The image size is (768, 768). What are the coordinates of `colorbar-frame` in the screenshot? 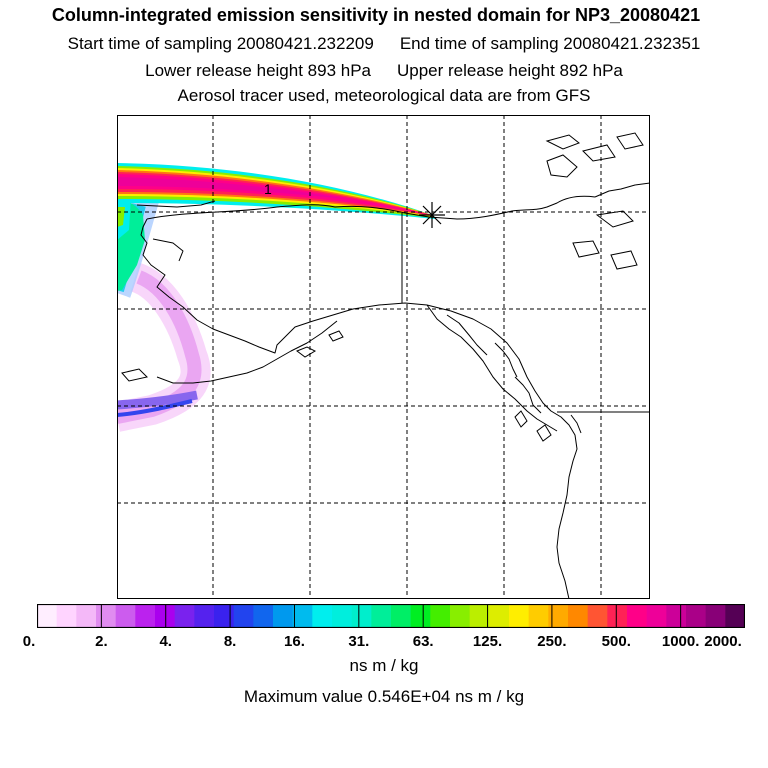 It's located at (391, 616).